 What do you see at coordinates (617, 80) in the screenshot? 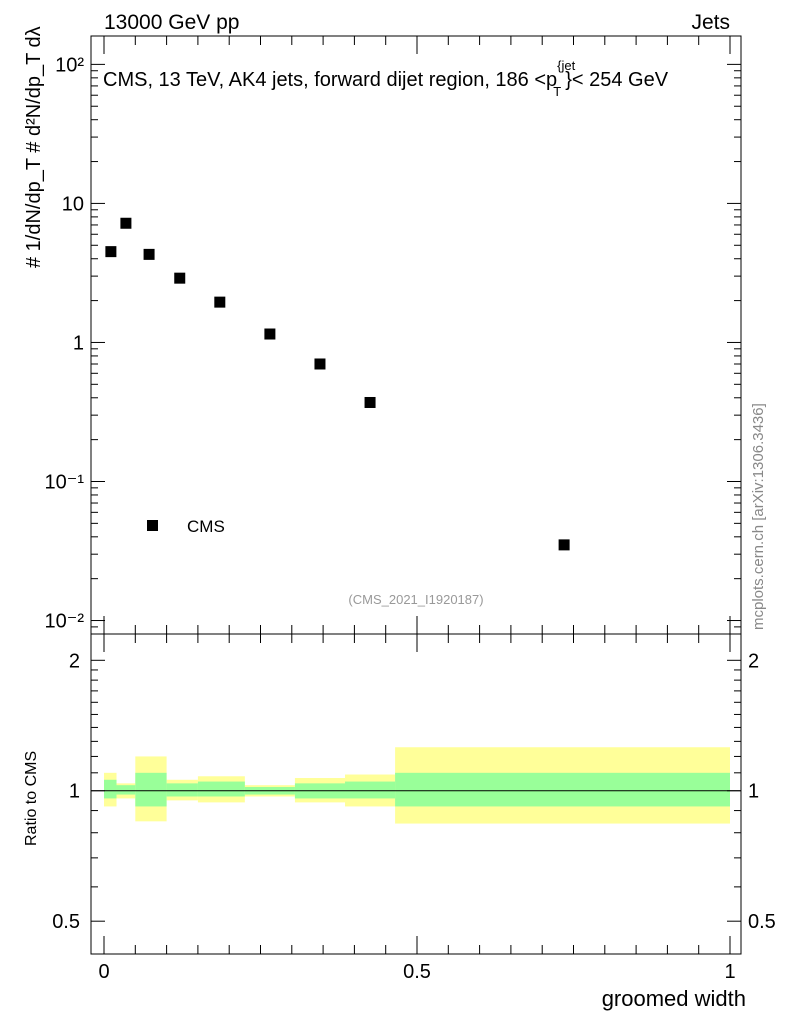
I see `chart-title-suffix: }< 254 GeV` at bounding box center [617, 80].